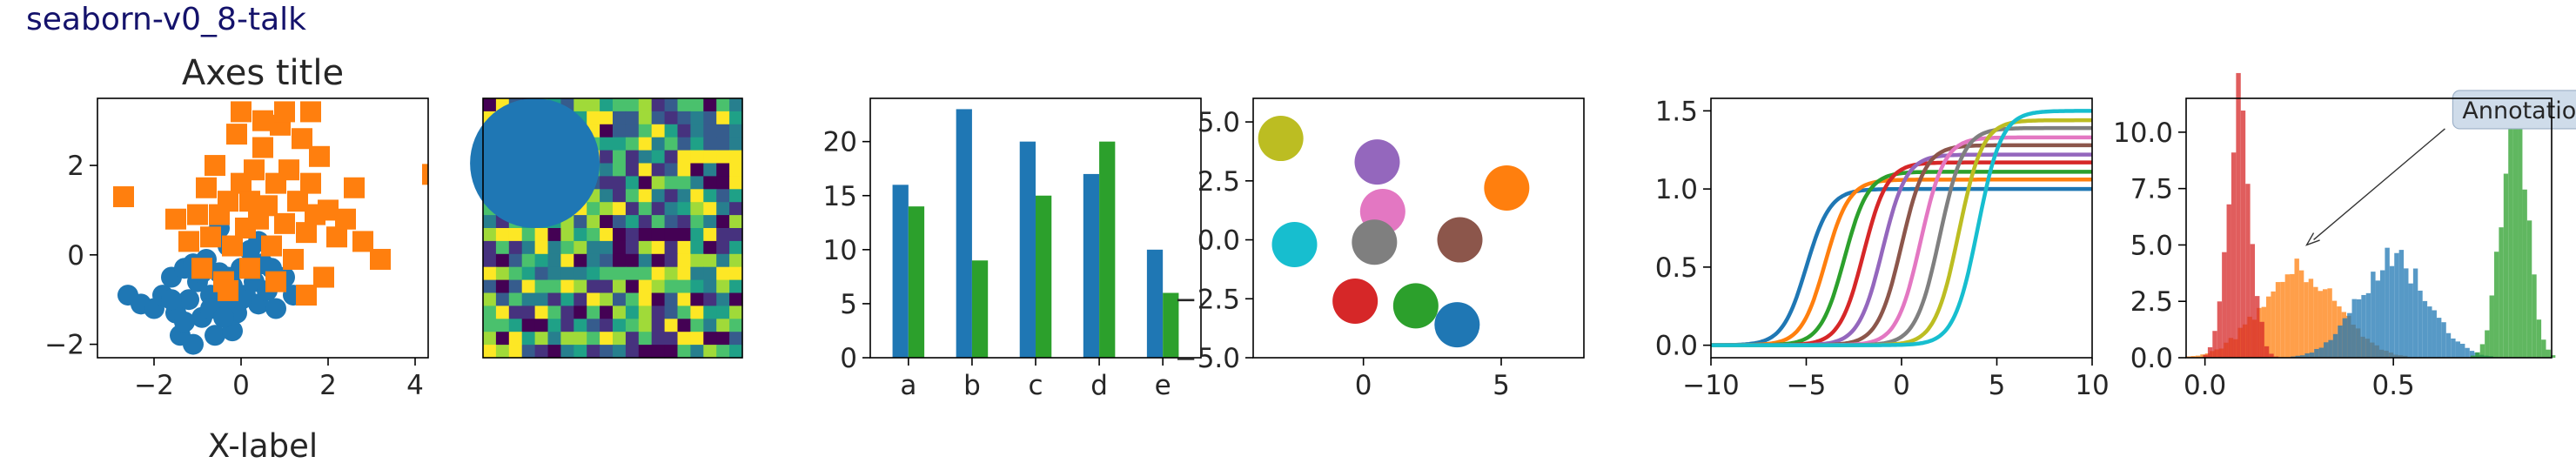 This screenshot has height=470, width=2576. I want to click on scatter-ytick-label: 2, so click(75, 167).